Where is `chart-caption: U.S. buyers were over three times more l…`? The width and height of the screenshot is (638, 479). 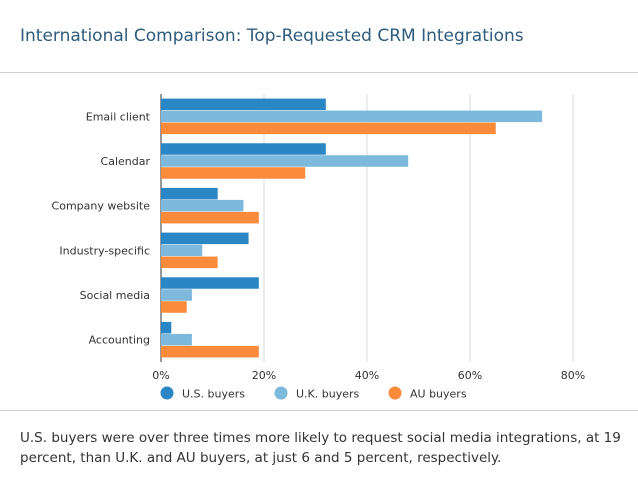 chart-caption: U.S. buyers were over three times more l… is located at coordinates (320, 448).